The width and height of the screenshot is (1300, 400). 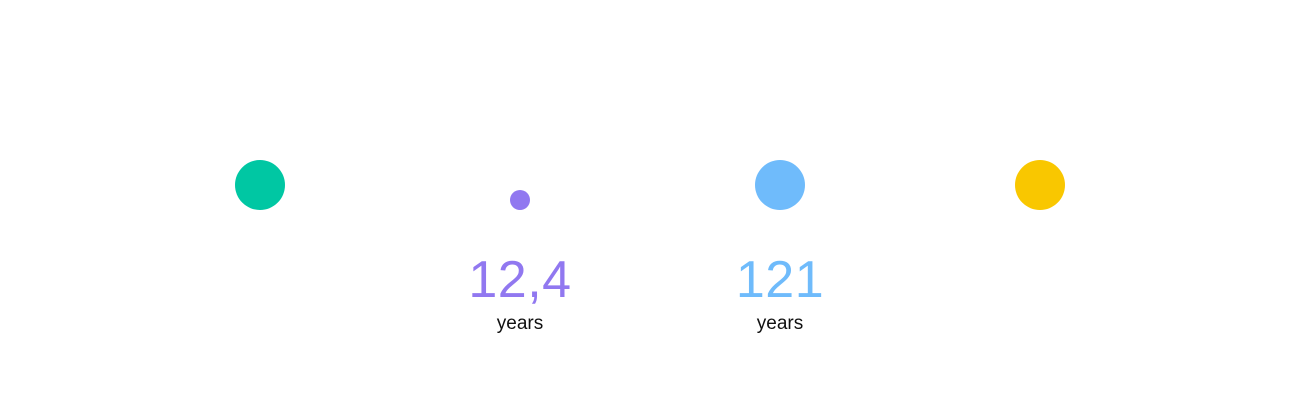 I want to click on yellow-dot-marker, so click(x=1040, y=185).